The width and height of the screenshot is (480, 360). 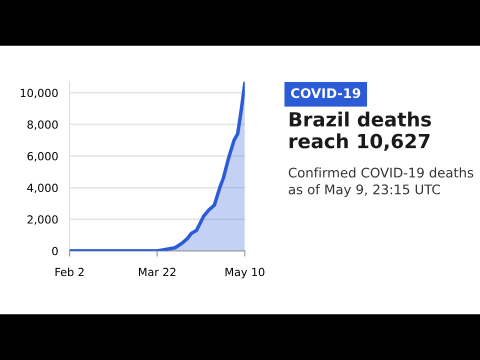 I want to click on x-tick-label: Mar 22, so click(x=157, y=272).